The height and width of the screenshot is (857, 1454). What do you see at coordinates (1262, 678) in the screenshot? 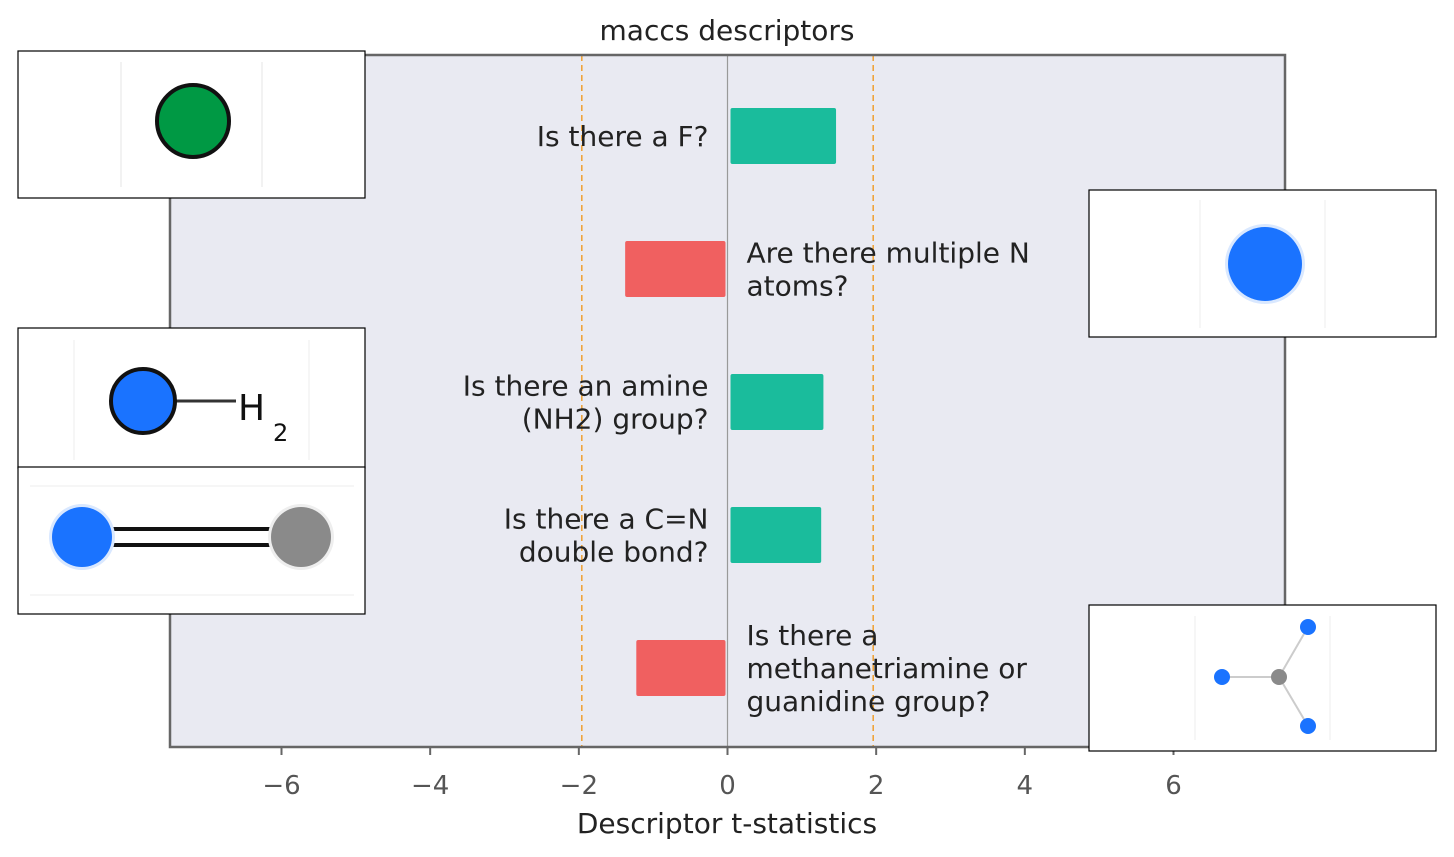
I see `methanetriamine-icon` at bounding box center [1262, 678].